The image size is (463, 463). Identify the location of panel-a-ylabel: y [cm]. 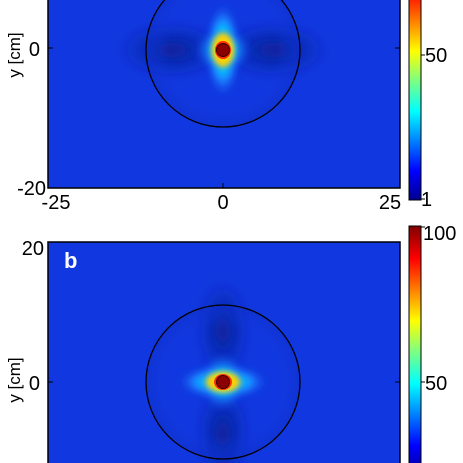
(14, 54).